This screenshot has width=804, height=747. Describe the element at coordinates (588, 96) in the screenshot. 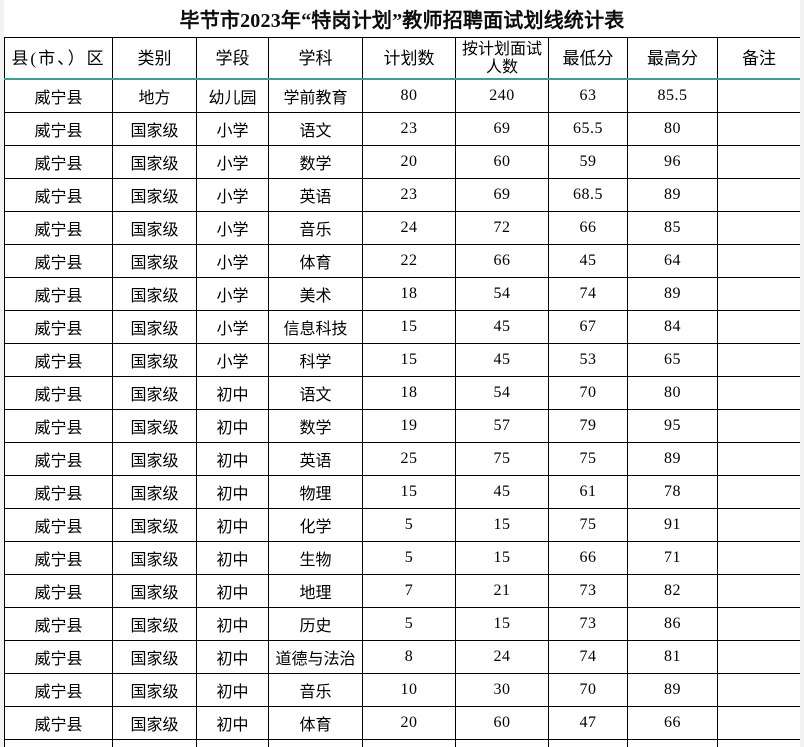

I see `cell-min: 63` at that location.